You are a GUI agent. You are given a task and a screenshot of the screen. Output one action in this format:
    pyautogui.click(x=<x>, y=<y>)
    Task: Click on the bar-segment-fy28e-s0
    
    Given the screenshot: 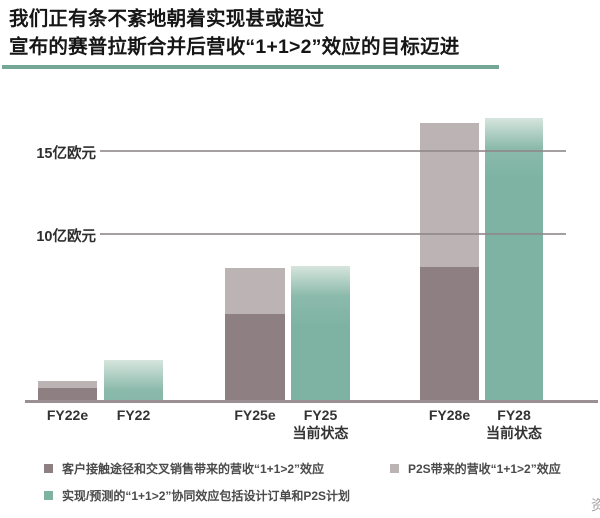 What is the action you would take?
    pyautogui.click(x=449, y=333)
    